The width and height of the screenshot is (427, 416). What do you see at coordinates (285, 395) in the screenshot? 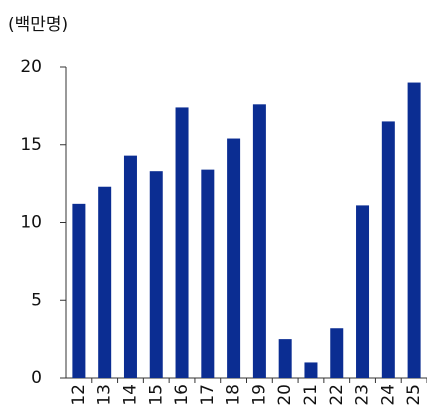
I see `x-tick-label: 20` at bounding box center [285, 395].